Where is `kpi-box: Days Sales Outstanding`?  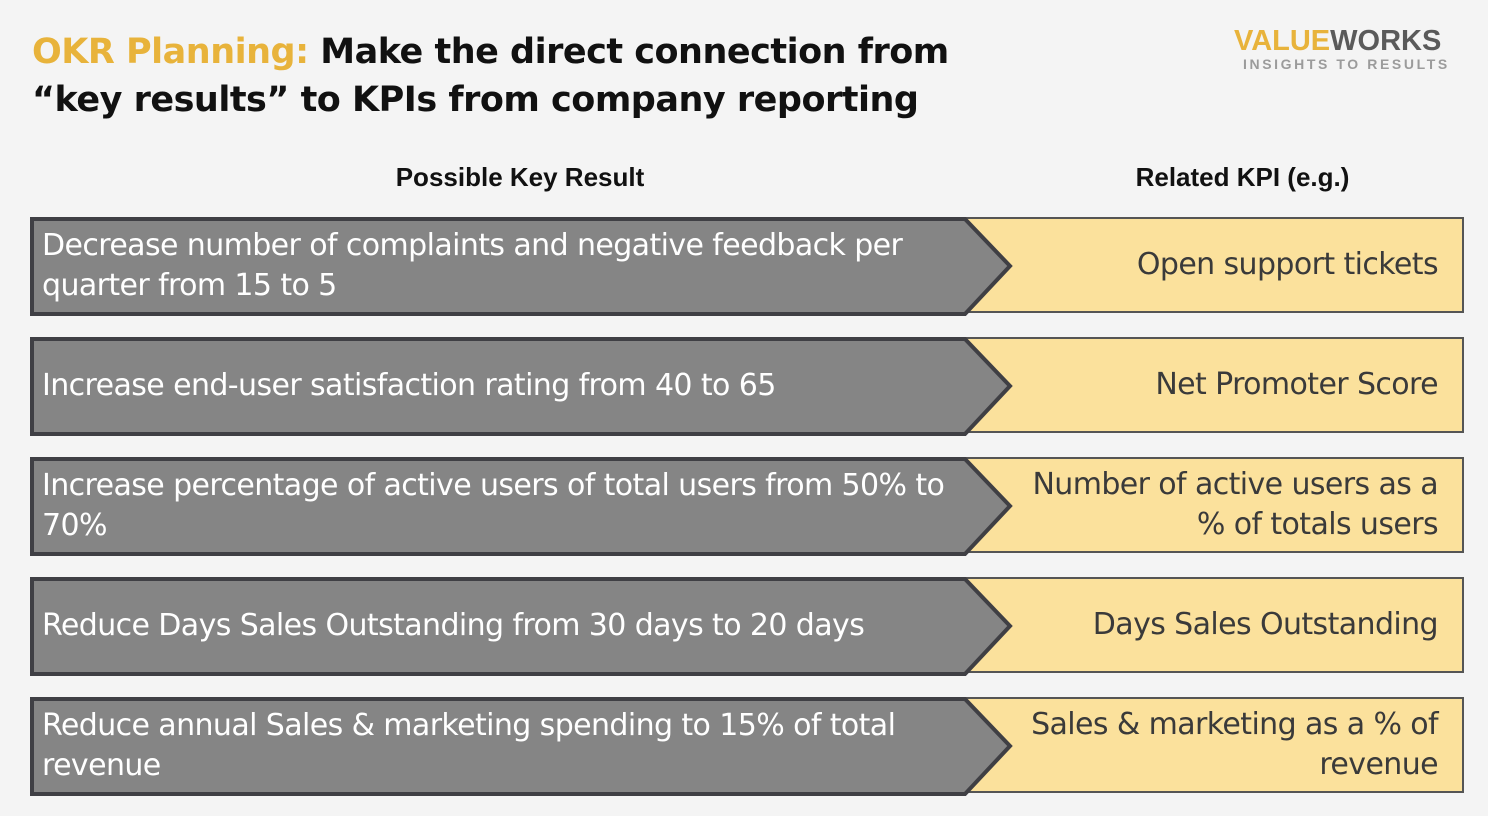
kpi-box: Days Sales Outstanding is located at coordinates (1212, 625).